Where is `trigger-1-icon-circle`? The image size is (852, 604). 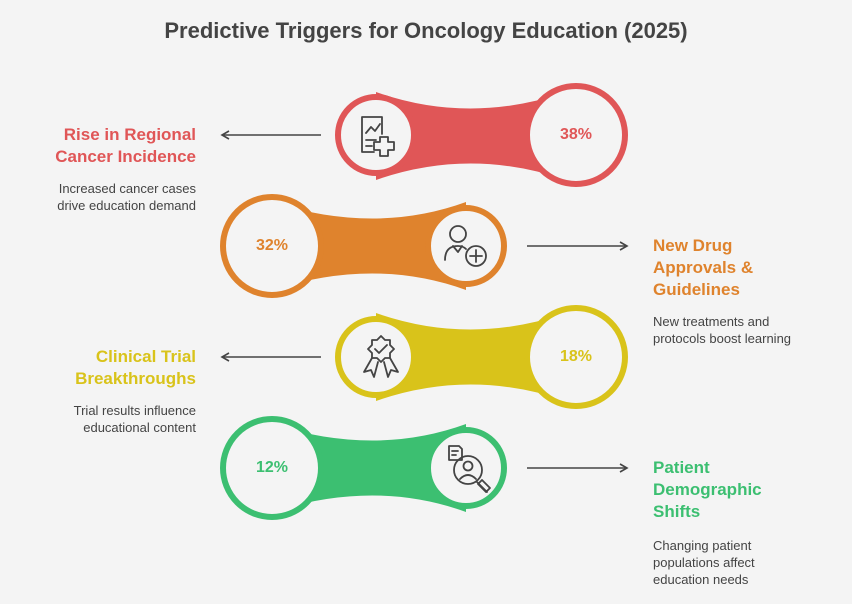 trigger-1-icon-circle is located at coordinates (376, 135).